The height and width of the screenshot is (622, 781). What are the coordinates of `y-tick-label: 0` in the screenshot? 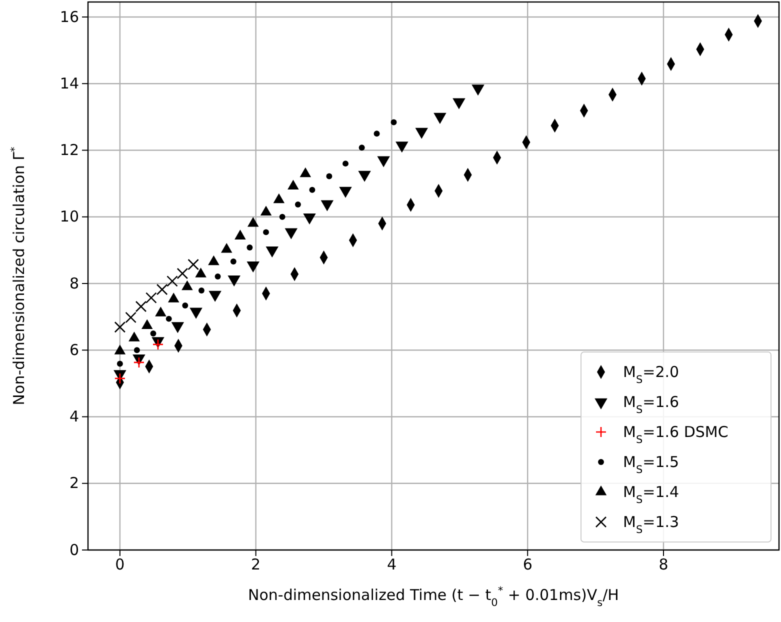 It's located at (74, 549).